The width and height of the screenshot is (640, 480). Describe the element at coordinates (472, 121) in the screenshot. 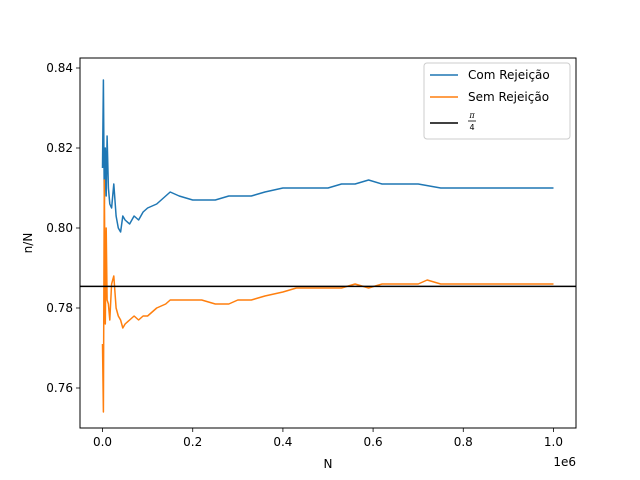

I see `legend-label-pi-over-4: π 4` at that location.